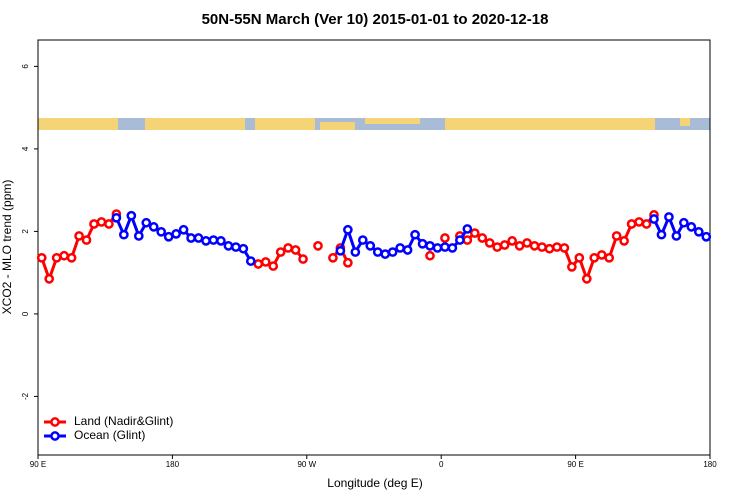  What do you see at coordinates (25, 396) in the screenshot?
I see `y-tick-label: -2` at bounding box center [25, 396].